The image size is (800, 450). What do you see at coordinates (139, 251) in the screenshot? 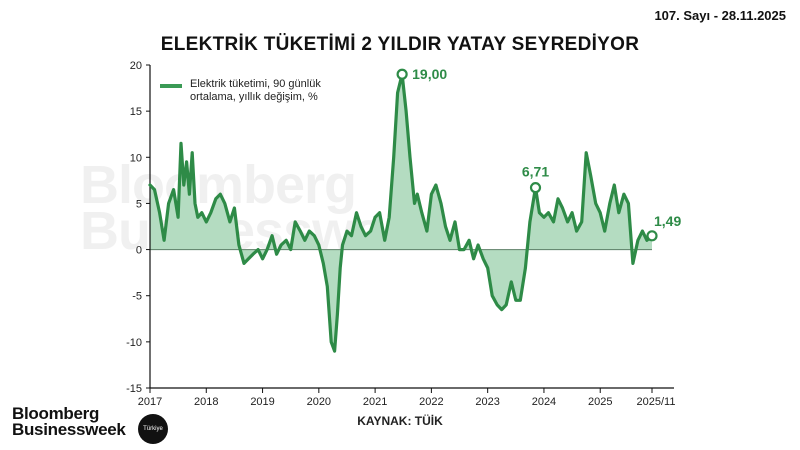
I see `y-tick-label: 0` at bounding box center [139, 251].